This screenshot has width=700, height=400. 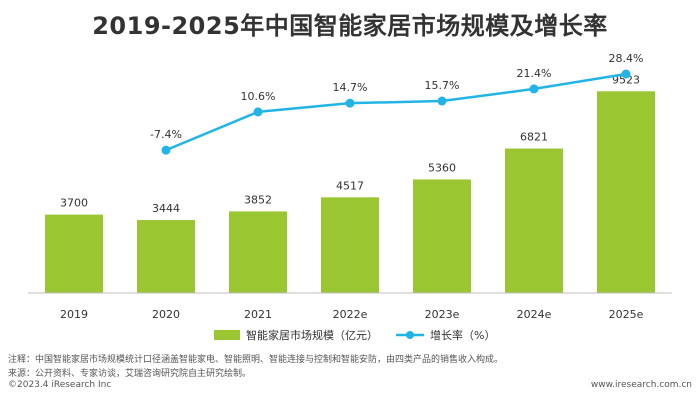 What do you see at coordinates (350, 314) in the screenshot?
I see `x-tick-label: 2022e` at bounding box center [350, 314].